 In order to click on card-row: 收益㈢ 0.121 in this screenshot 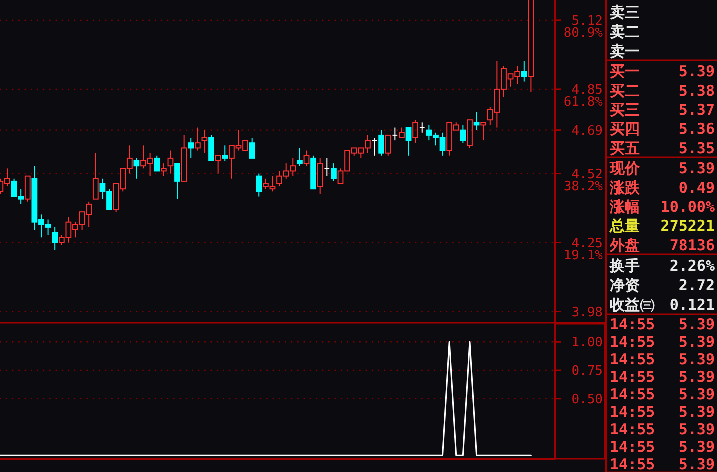, I will do `click(662, 305)`.